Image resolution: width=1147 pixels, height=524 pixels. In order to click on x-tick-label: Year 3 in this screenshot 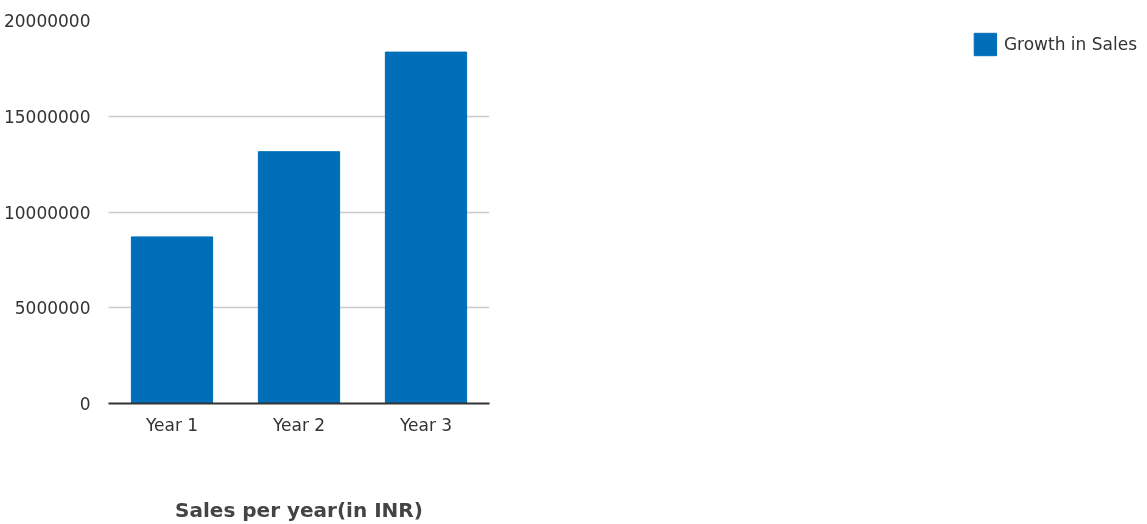, I will do `click(425, 424)`.